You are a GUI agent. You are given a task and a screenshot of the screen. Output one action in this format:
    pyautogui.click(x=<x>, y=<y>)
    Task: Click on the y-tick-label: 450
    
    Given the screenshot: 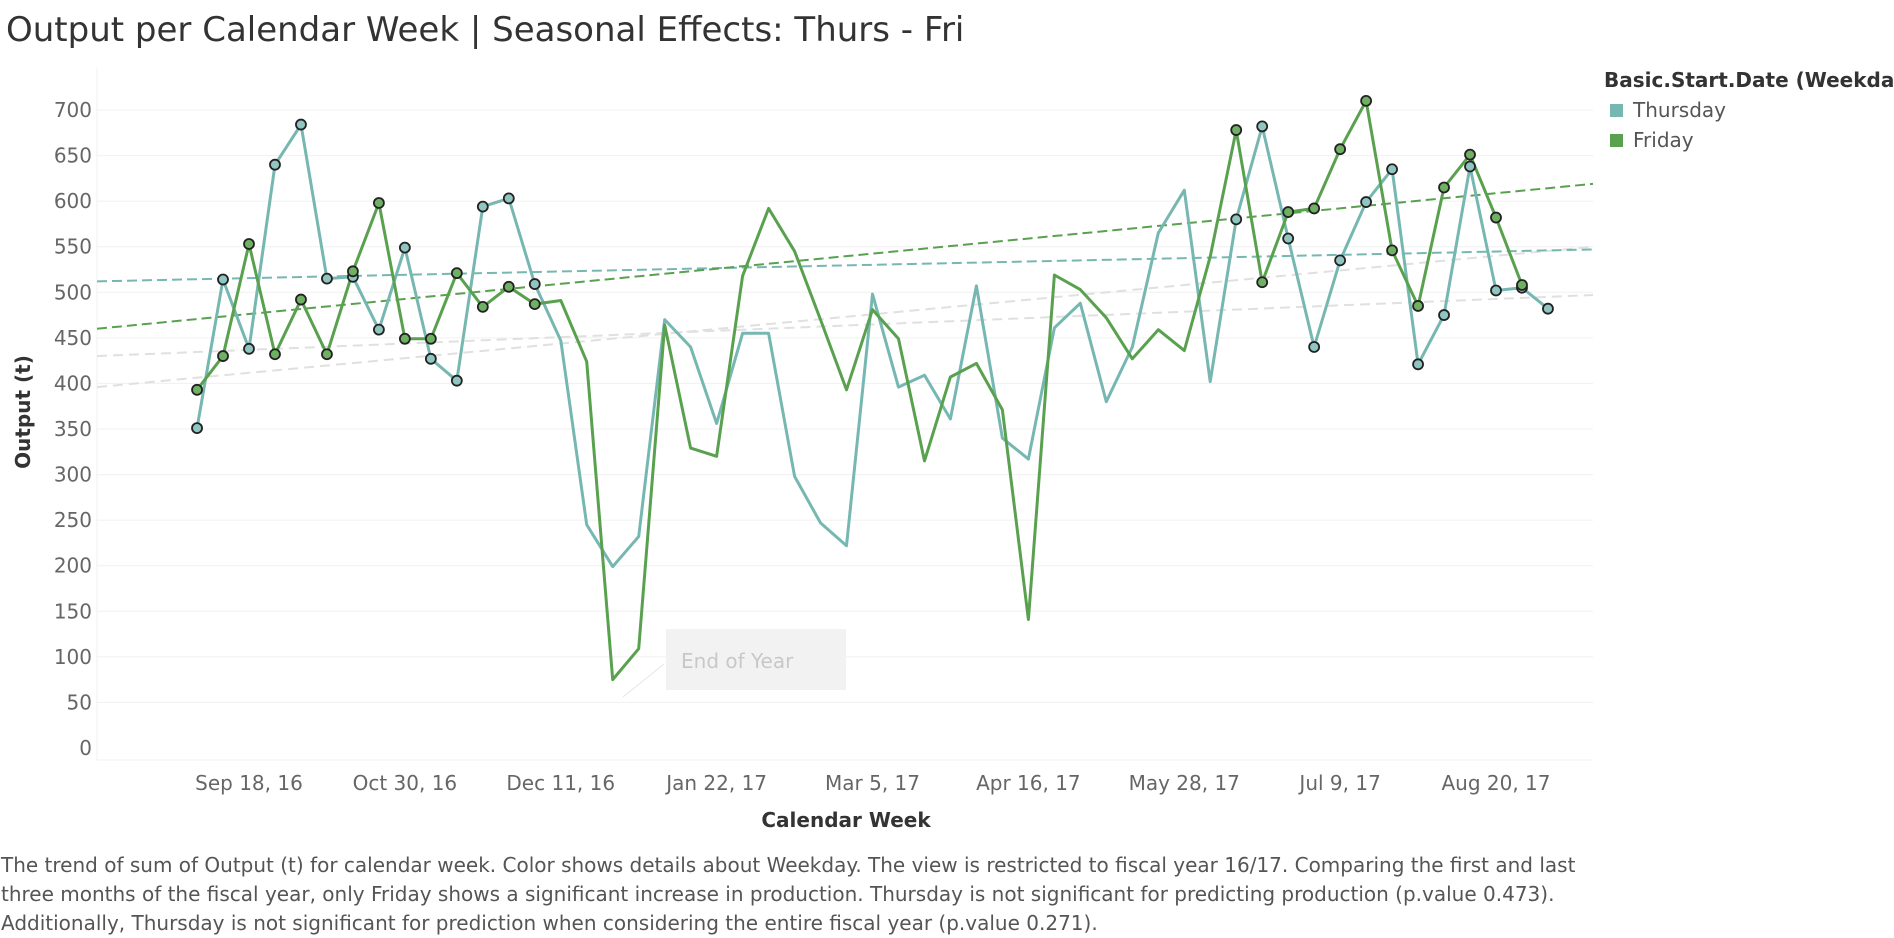 What is the action you would take?
    pyautogui.click(x=73, y=338)
    